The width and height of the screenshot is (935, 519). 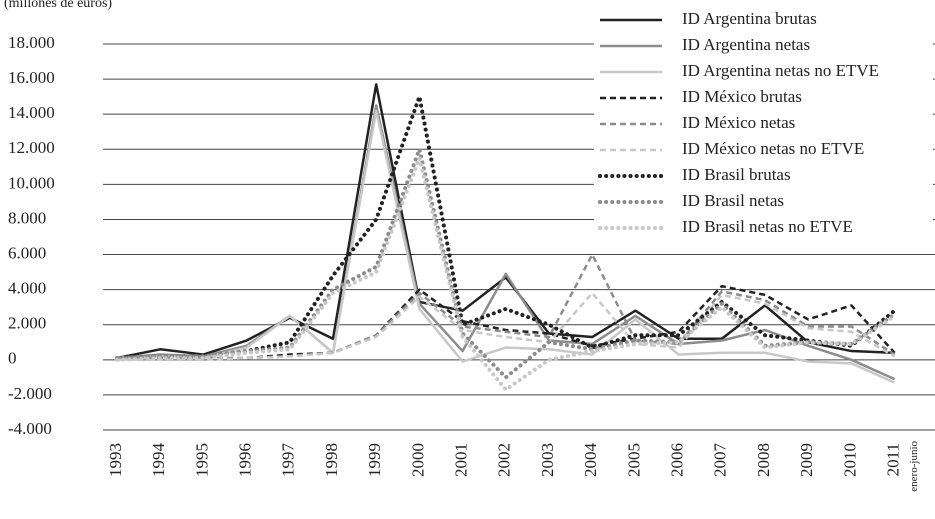 What do you see at coordinates (417, 460) in the screenshot?
I see `x-tick-label: 2000` at bounding box center [417, 460].